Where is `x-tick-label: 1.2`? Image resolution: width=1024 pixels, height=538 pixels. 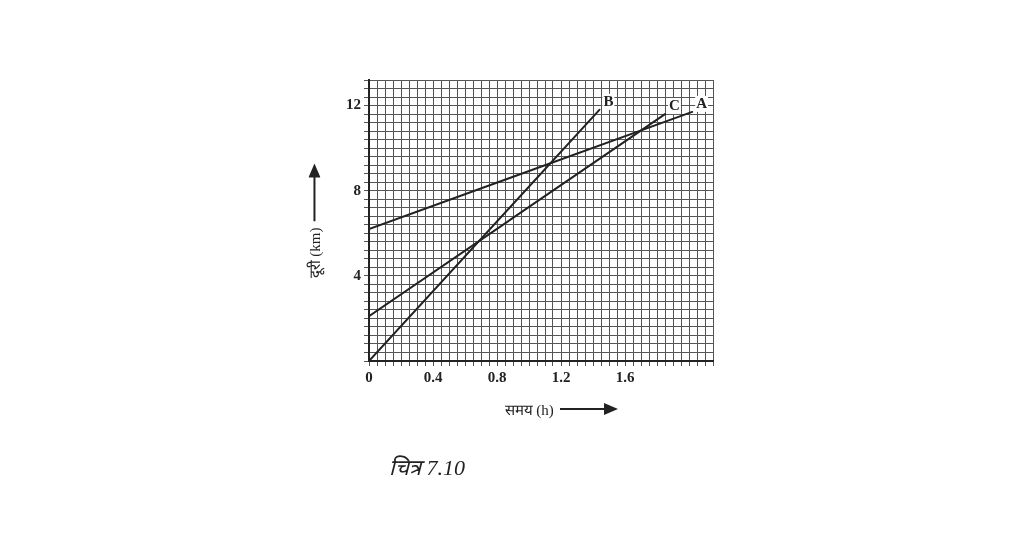
x-tick-label: 1.2 is located at coordinates (561, 376).